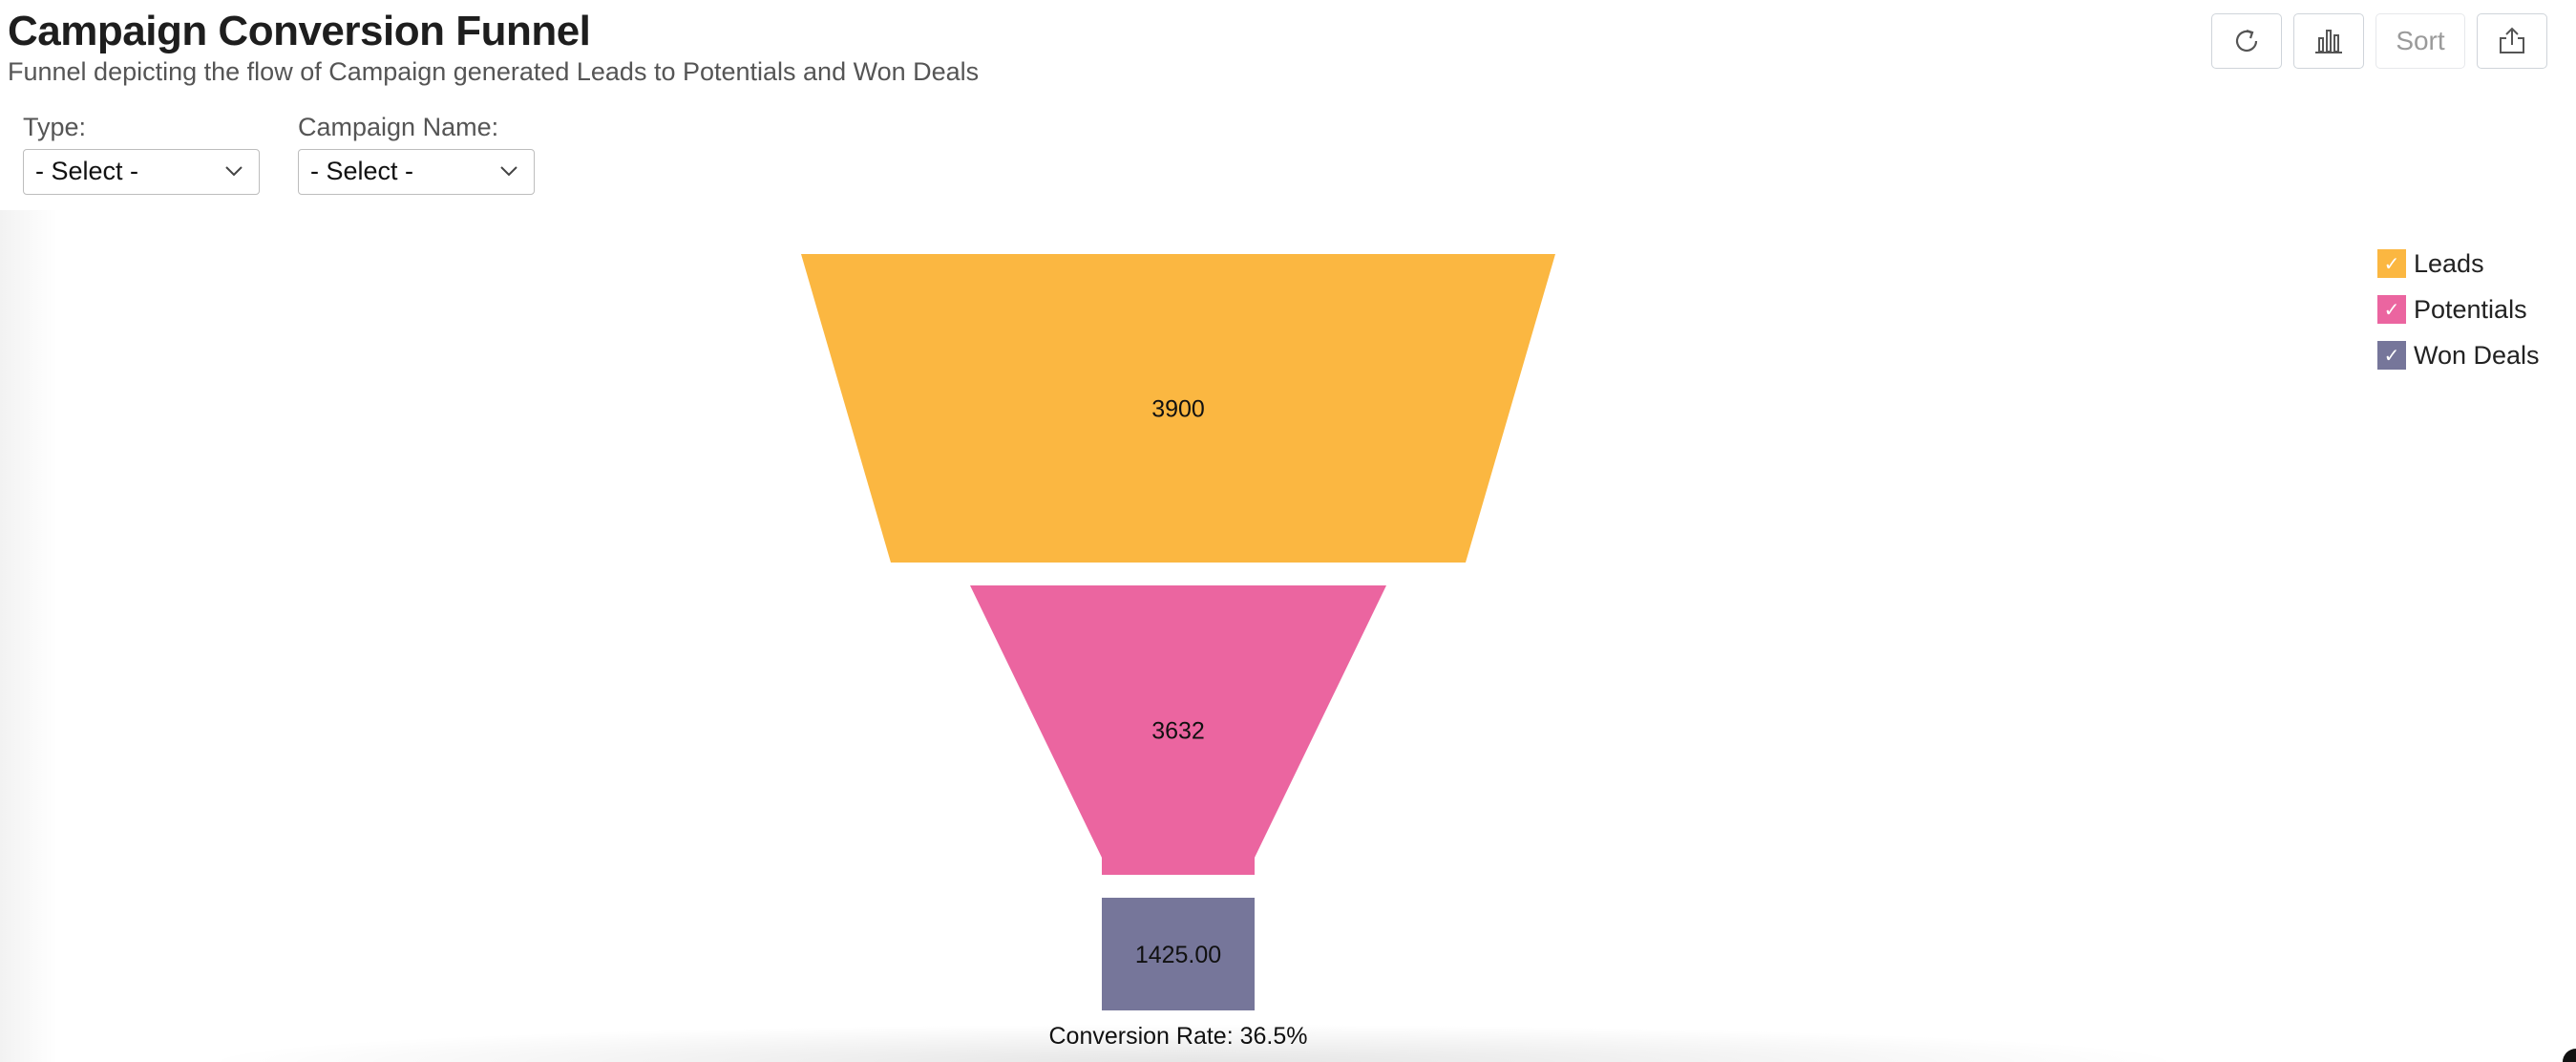 This screenshot has height=1062, width=2576. What do you see at coordinates (2569, 1055) in the screenshot?
I see `window-corner` at bounding box center [2569, 1055].